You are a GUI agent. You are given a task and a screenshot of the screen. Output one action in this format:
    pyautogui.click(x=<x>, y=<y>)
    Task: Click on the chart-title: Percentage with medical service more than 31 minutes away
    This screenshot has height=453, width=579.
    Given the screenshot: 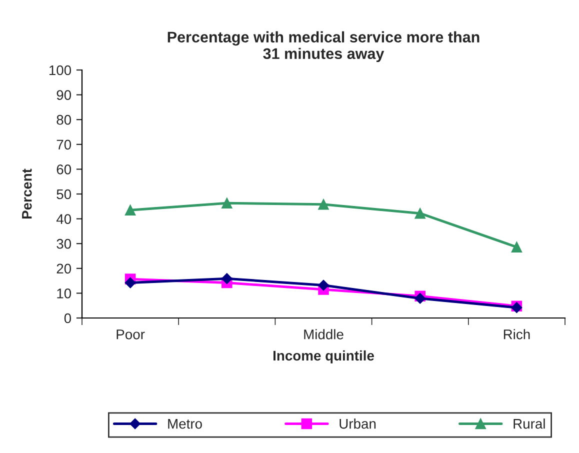 What is the action you would take?
    pyautogui.click(x=324, y=46)
    